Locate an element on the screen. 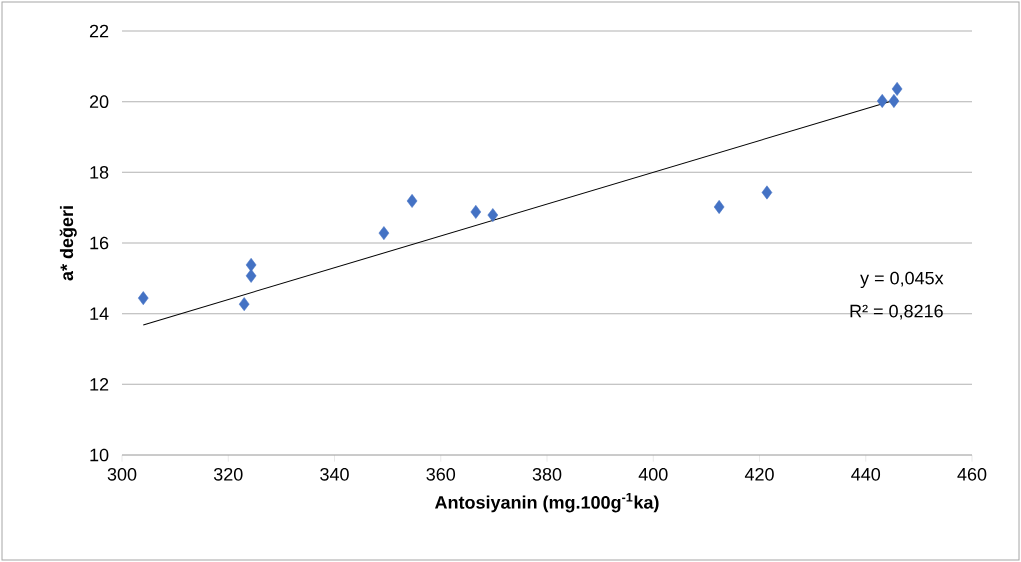 The width and height of the screenshot is (1021, 562). x-tick-label: 380 is located at coordinates (547, 474).